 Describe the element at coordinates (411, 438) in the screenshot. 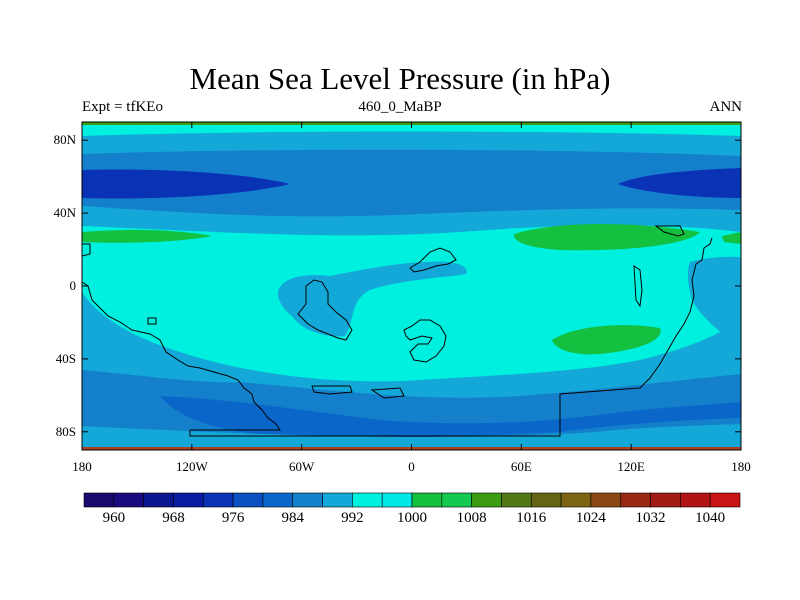

I see `contour-polar-ring` at that location.